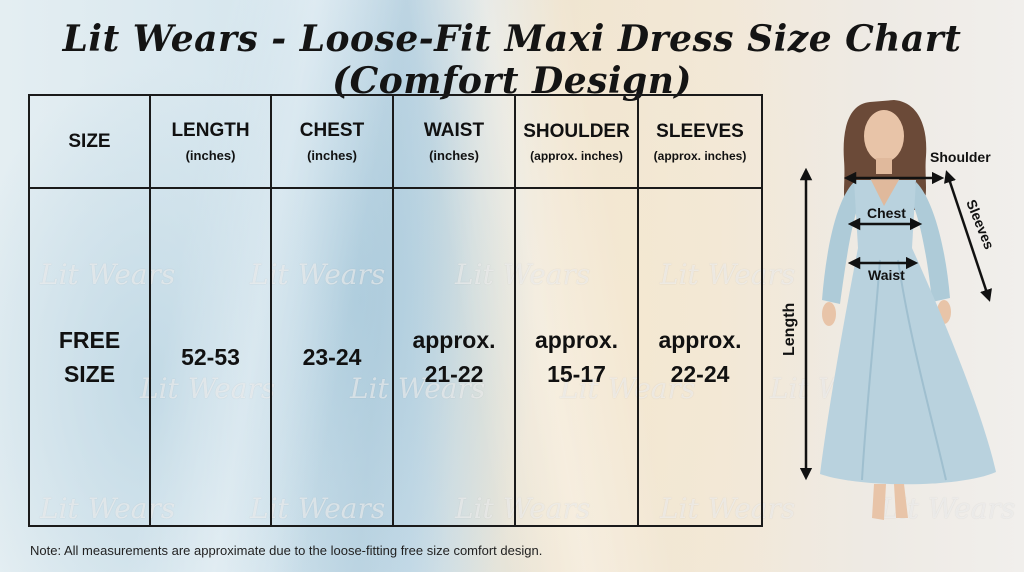 The width and height of the screenshot is (1024, 572). Describe the element at coordinates (89, 357) in the screenshot. I see `cell-size: FREE SIZE` at that location.